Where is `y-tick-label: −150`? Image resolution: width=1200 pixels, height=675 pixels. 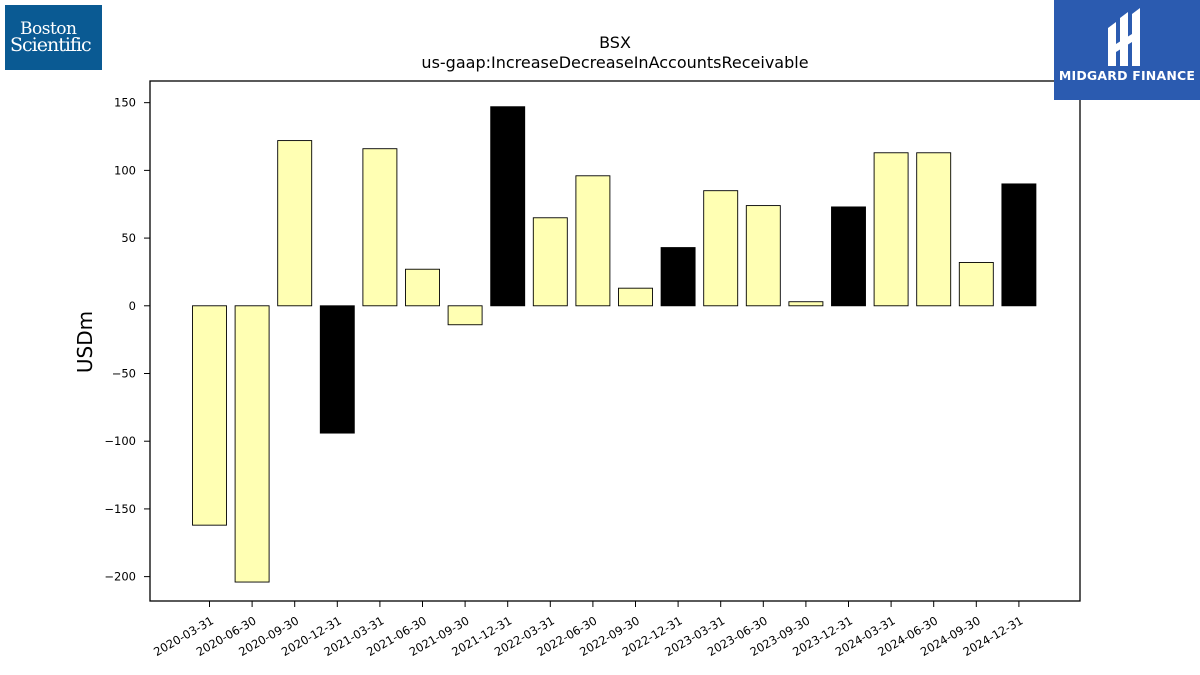
y-tick-label: −150 is located at coordinates (120, 509).